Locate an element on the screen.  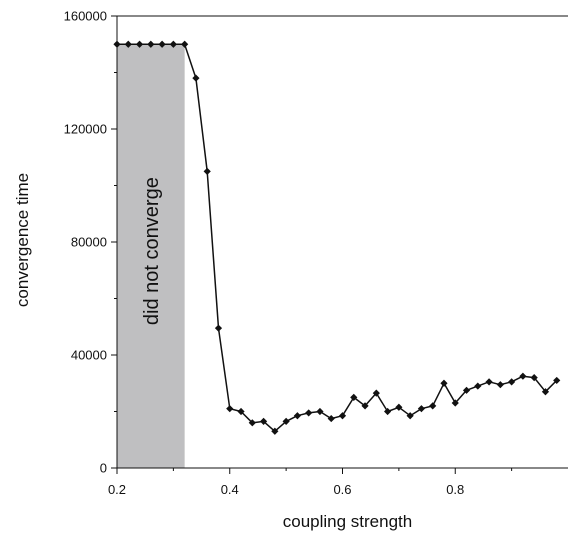
y-tick-label: 40000 is located at coordinates (89, 355).